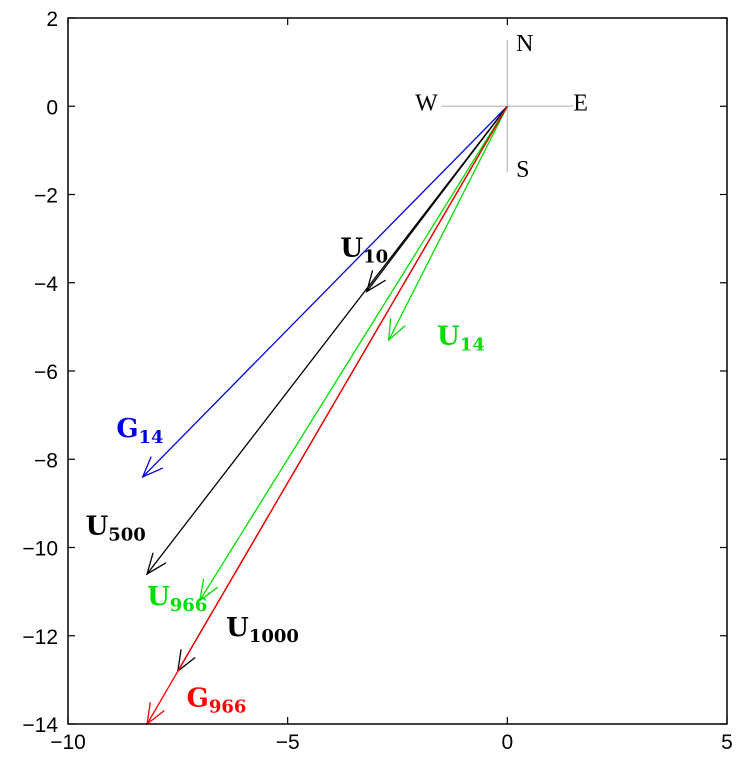 This screenshot has height=765, width=737. I want to click on compass-west-label: W, so click(426, 104).